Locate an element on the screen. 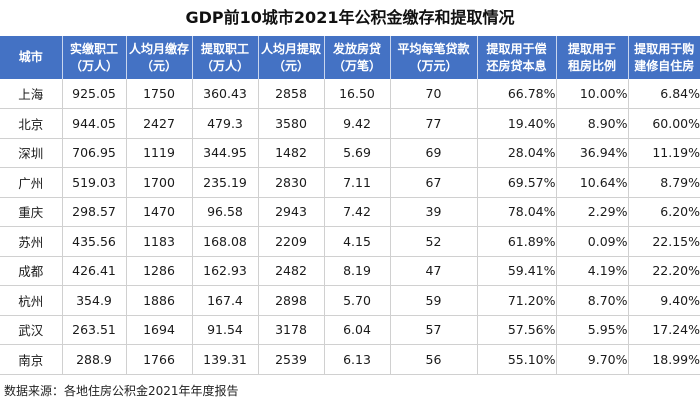  value-cell: 7.42 is located at coordinates (357, 212).